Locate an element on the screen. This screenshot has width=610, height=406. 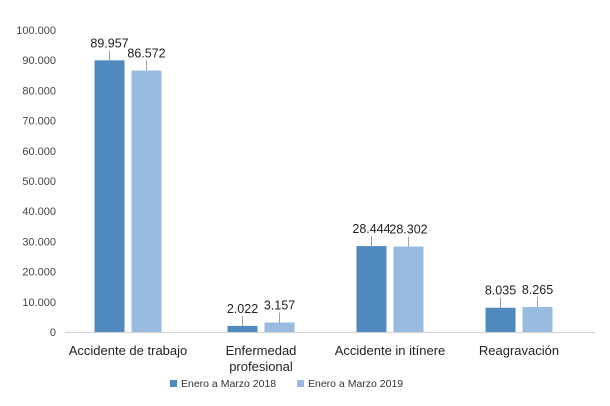
y-tick-label: 10.000 is located at coordinates (39, 303).